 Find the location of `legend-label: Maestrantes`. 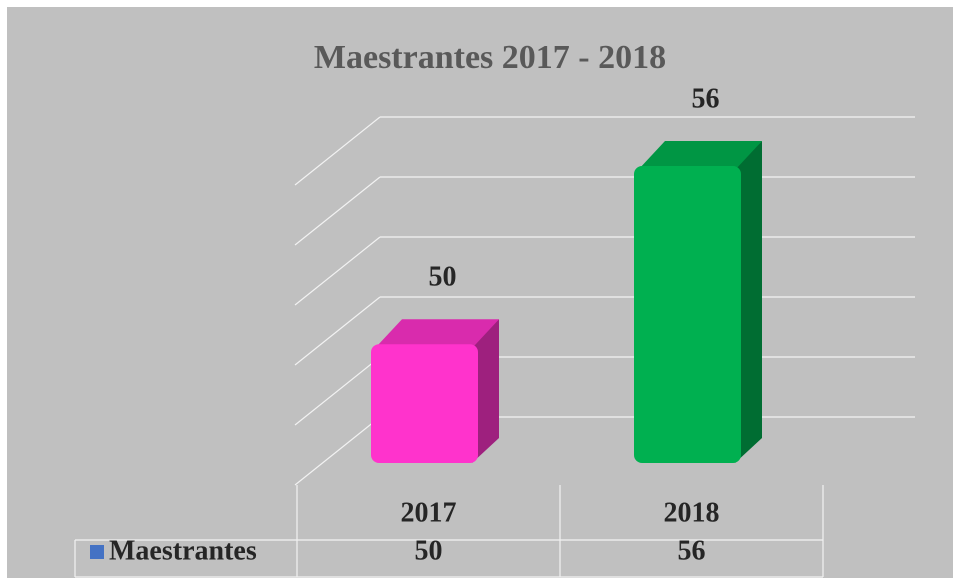

legend-label: Maestrantes is located at coordinates (183, 550).